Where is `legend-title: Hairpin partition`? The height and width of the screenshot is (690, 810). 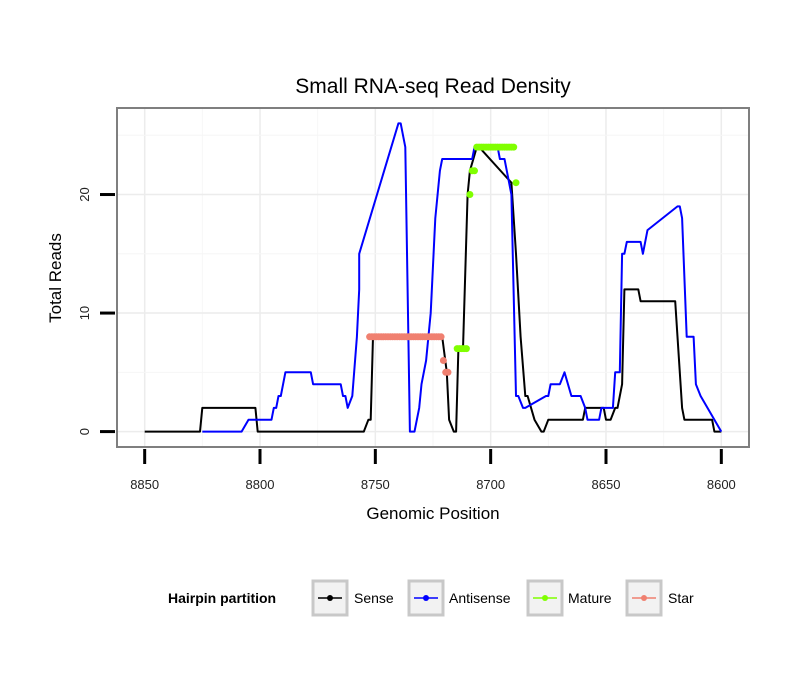
legend-title: Hairpin partition is located at coordinates (222, 598).